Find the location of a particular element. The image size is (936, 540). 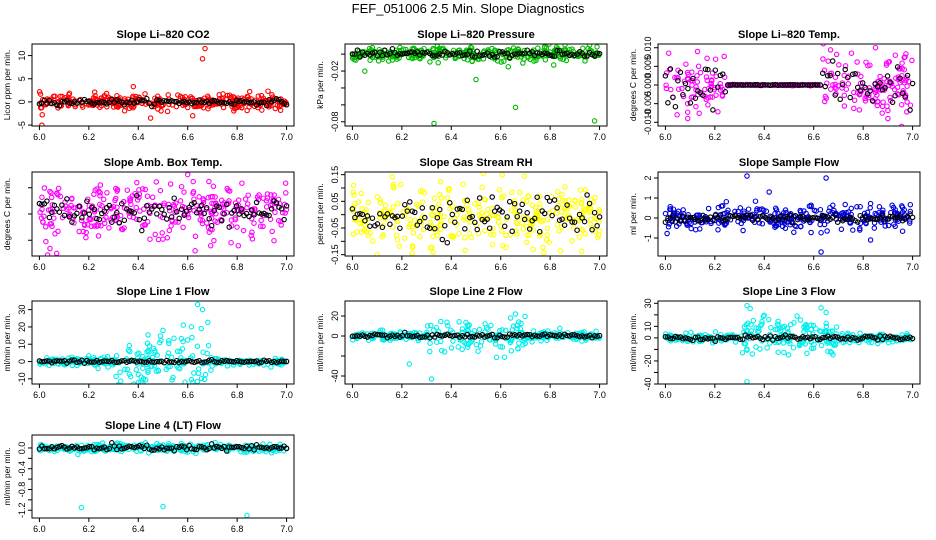

x-tick-label: 7.0 is located at coordinates (286, 395).